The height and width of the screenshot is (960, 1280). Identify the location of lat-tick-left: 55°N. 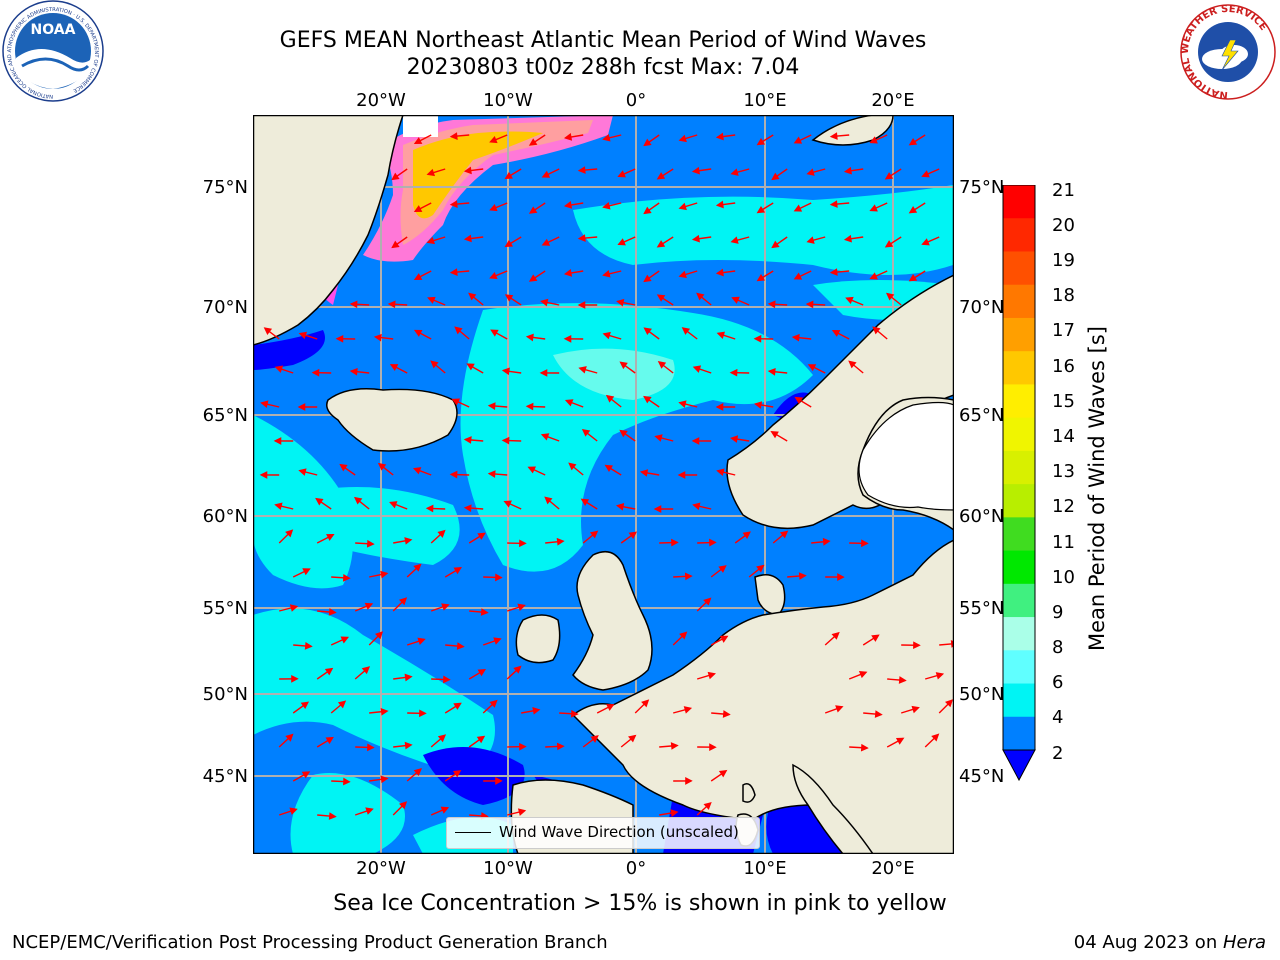
(225, 608).